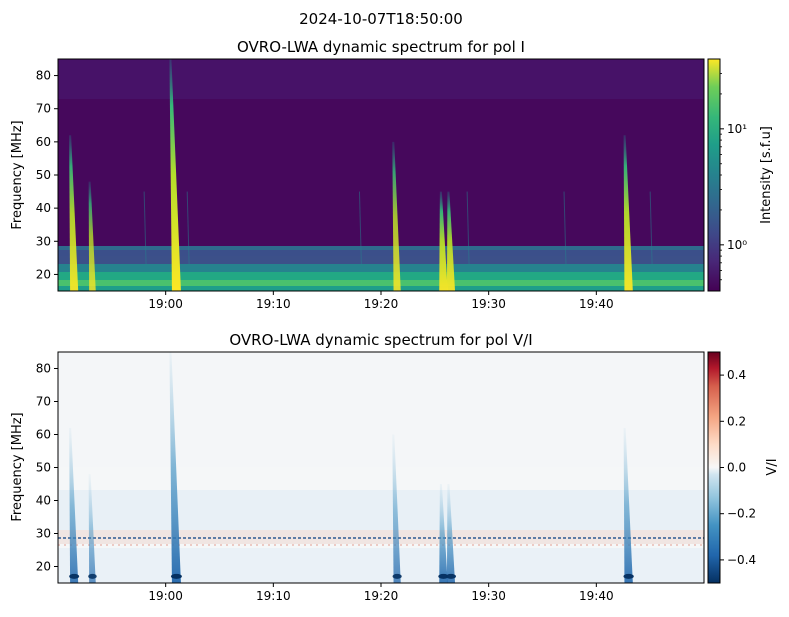 This screenshot has height=617, width=789. I want to click on colorbar-tick-label: −0.2, so click(741, 514).